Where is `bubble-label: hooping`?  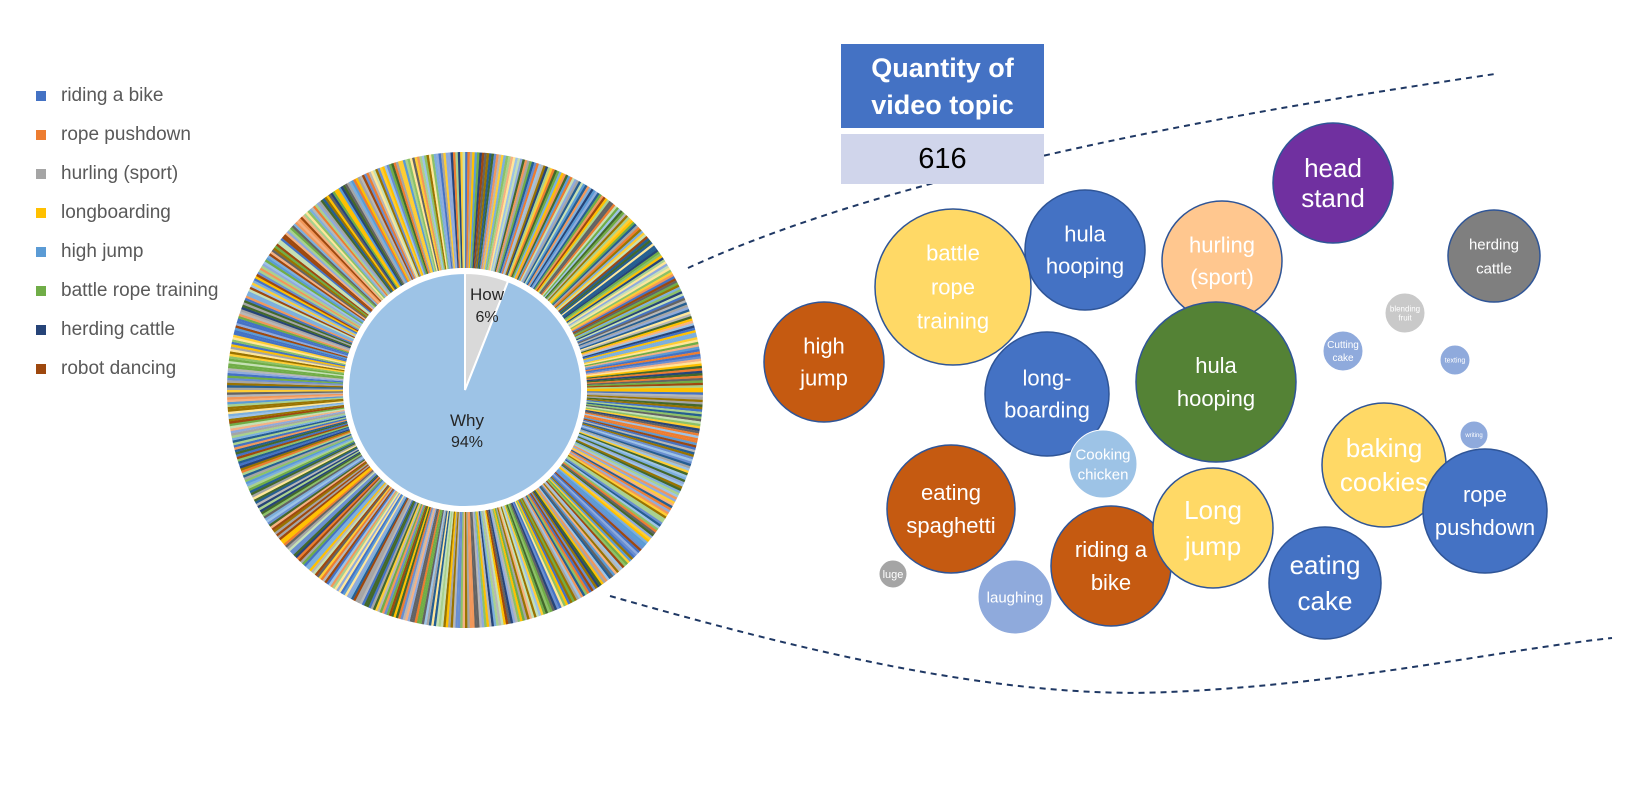 bubble-label: hooping is located at coordinates (1085, 266).